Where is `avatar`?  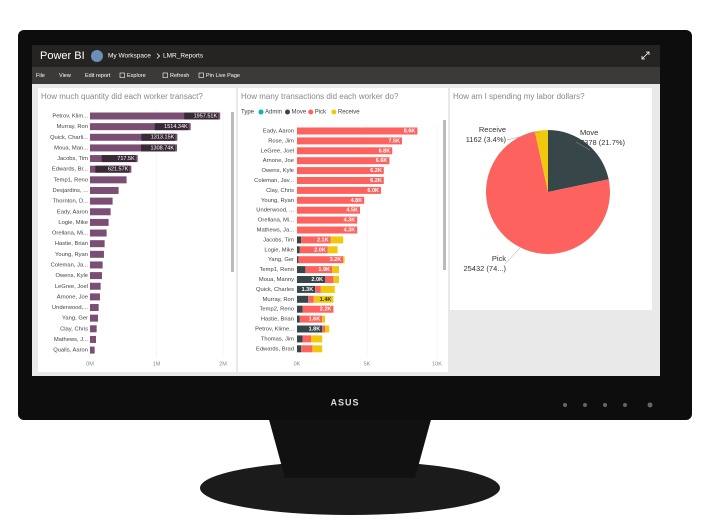 avatar is located at coordinates (97, 56).